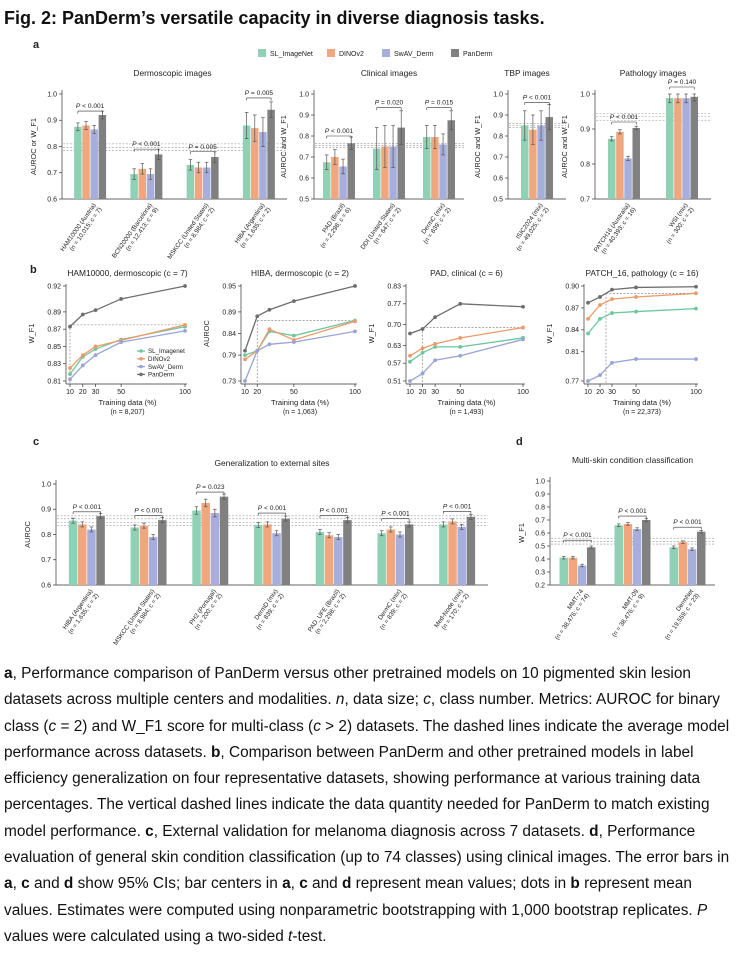  Describe the element at coordinates (455, 53) in the screenshot. I see `legend-swatch` at that location.